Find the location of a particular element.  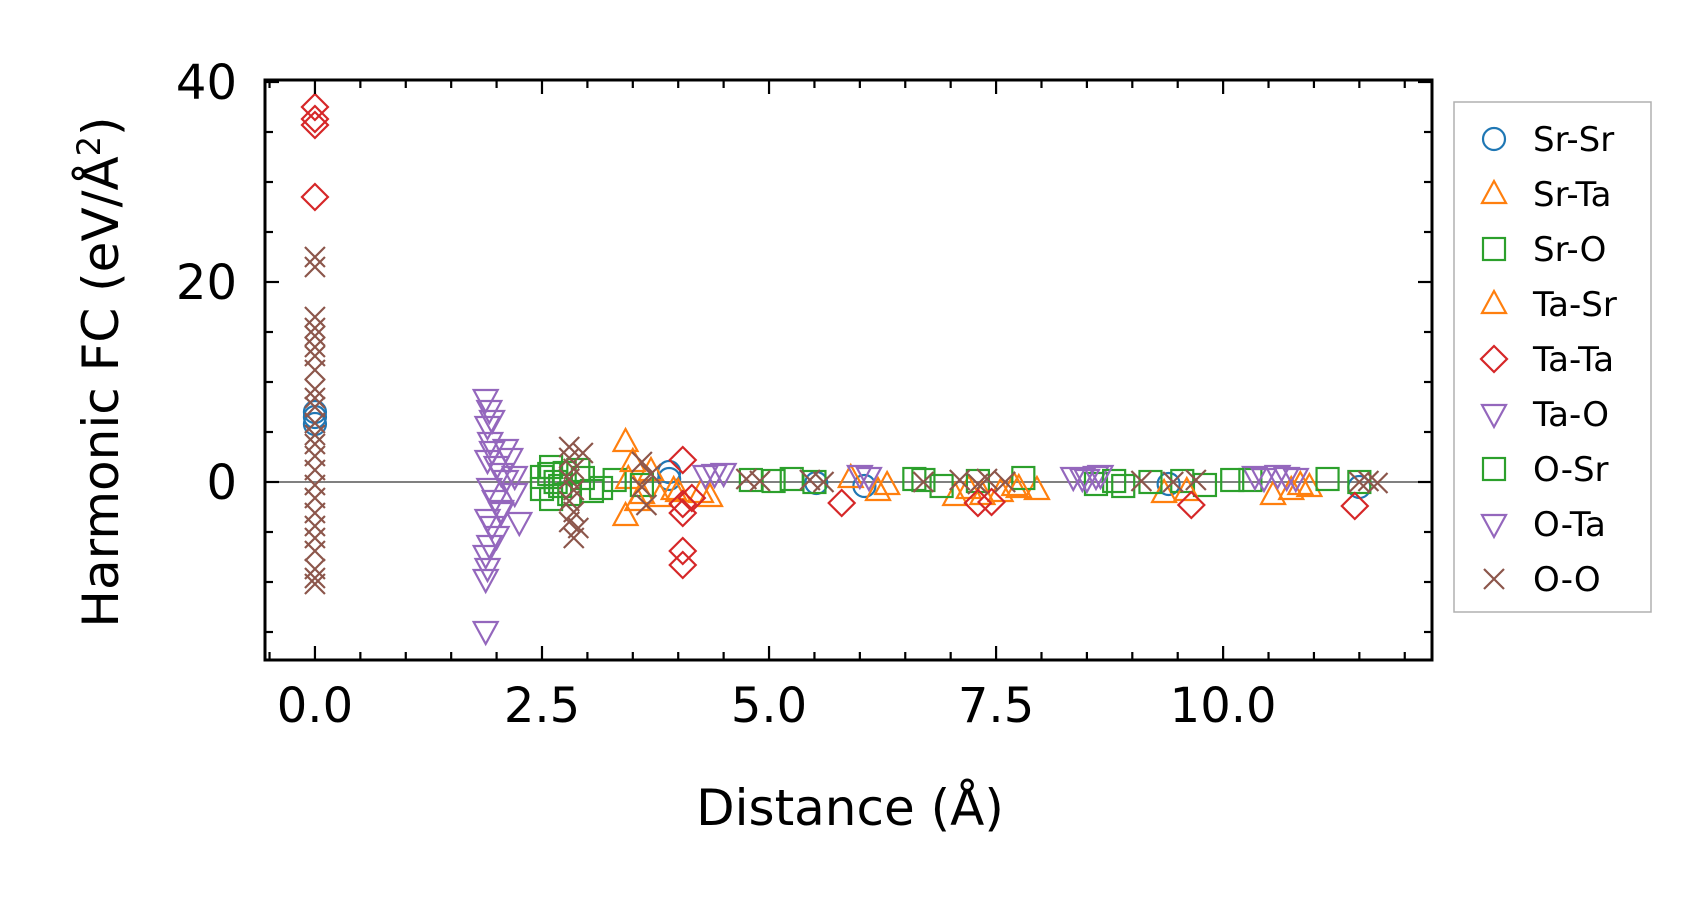

legend-marker-ta-ta is located at coordinates (1494, 359).